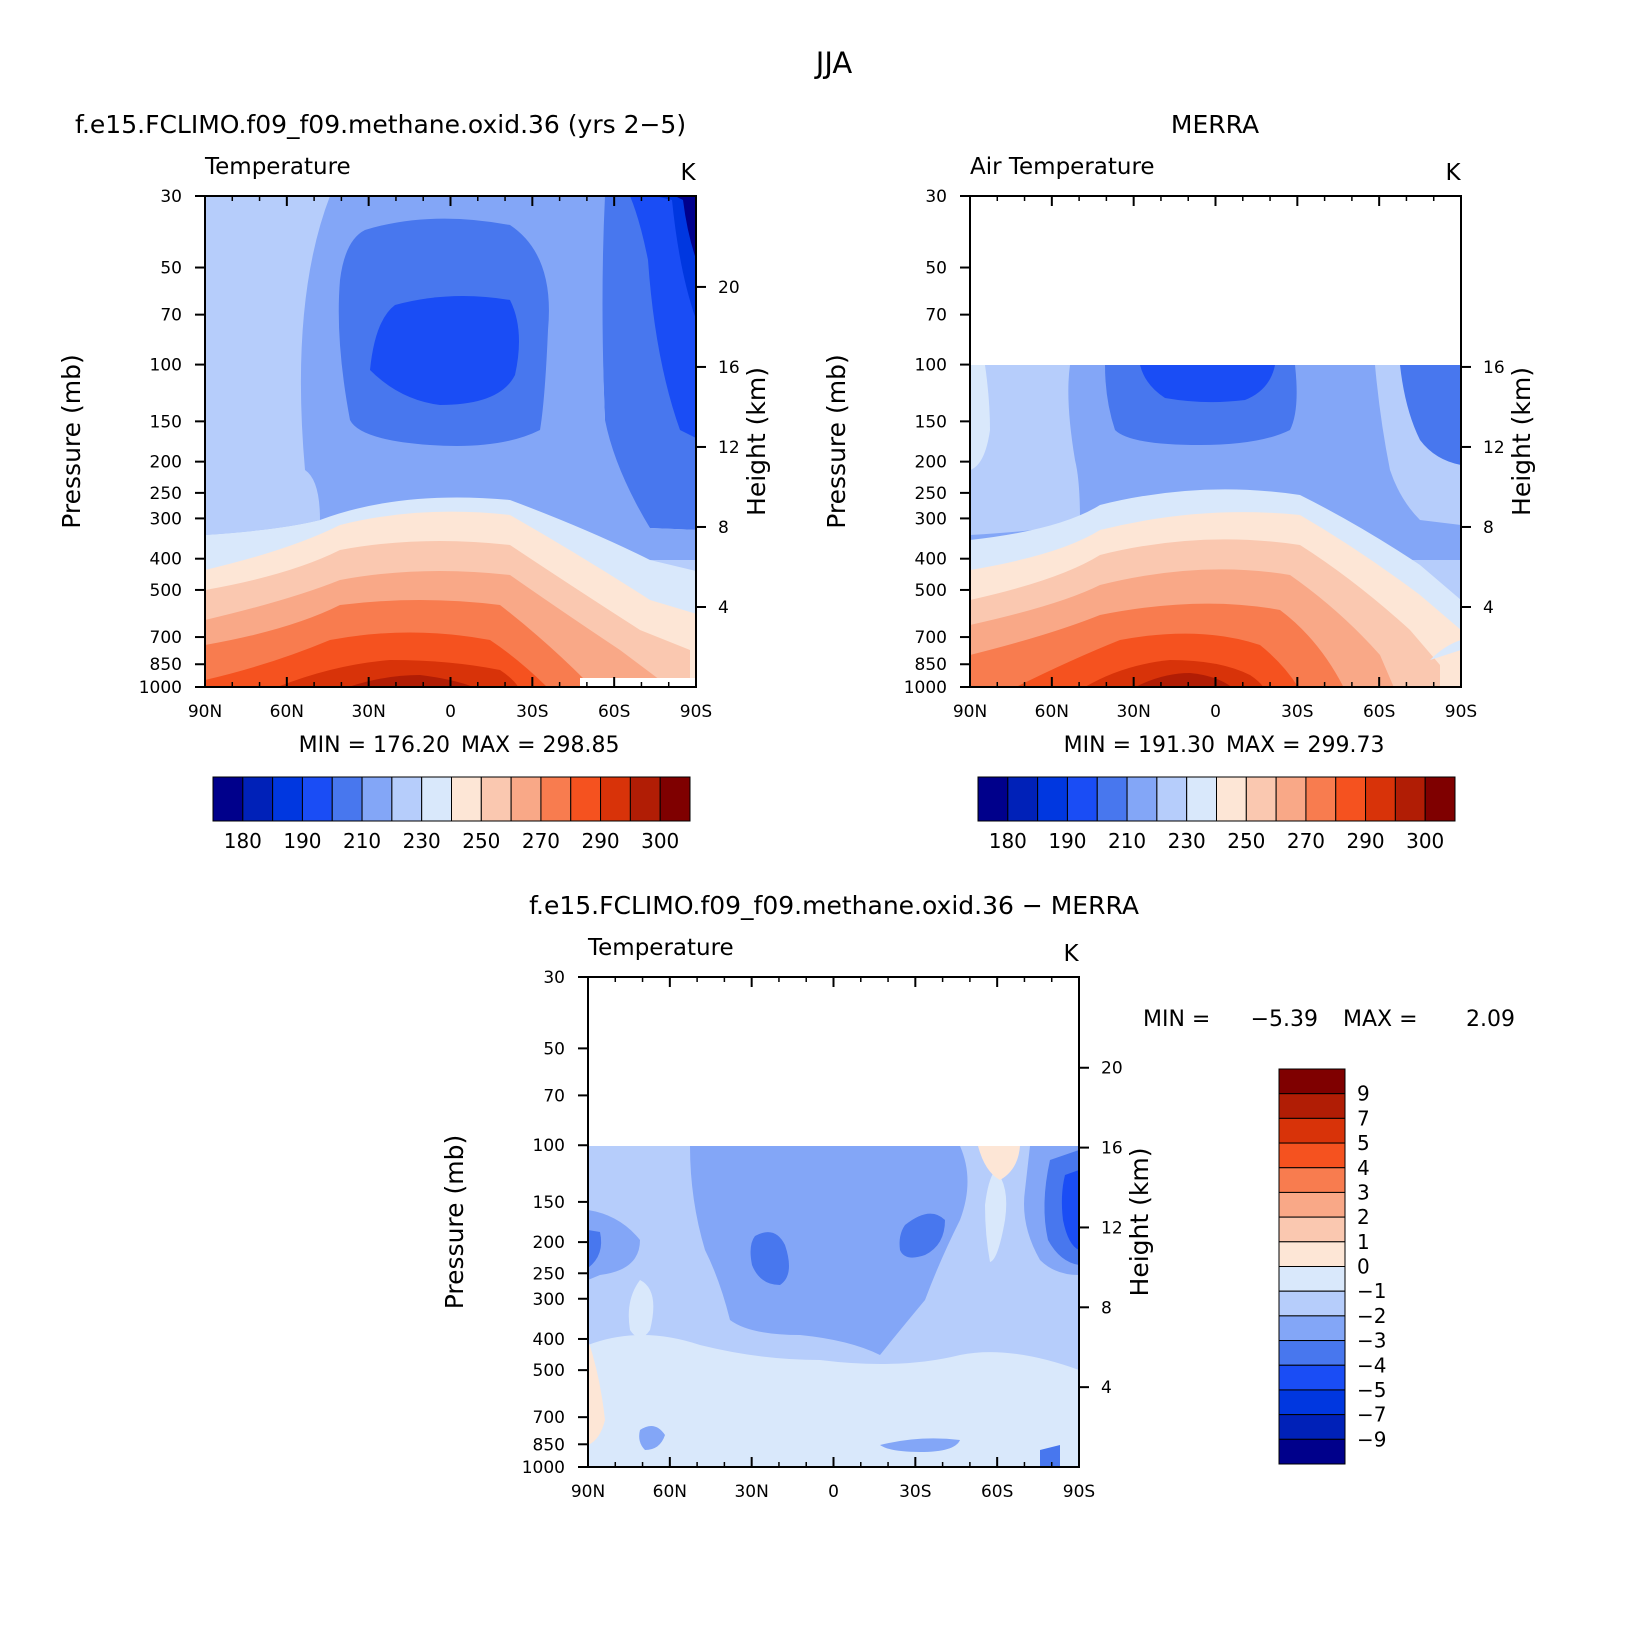 The width and height of the screenshot is (1652, 1652). What do you see at coordinates (1494, 368) in the screenshot?
I see `height-tick-label: 16` at bounding box center [1494, 368].